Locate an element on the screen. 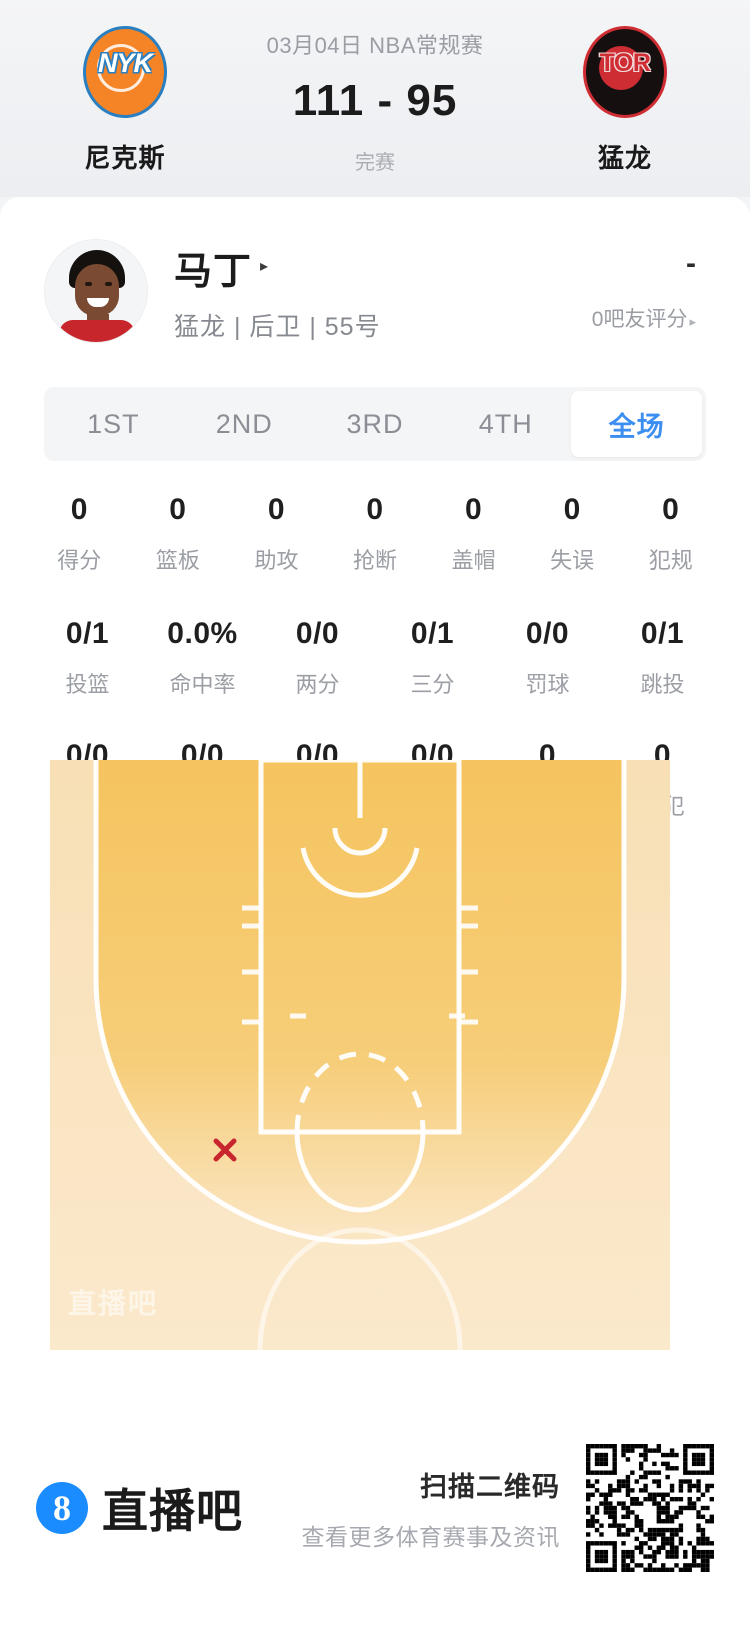 This screenshot has height=1629, width=750. footer-bar: 8 直播吧 扫描二维码 查看更多体育赛事及资讯 is located at coordinates (375, 1508).